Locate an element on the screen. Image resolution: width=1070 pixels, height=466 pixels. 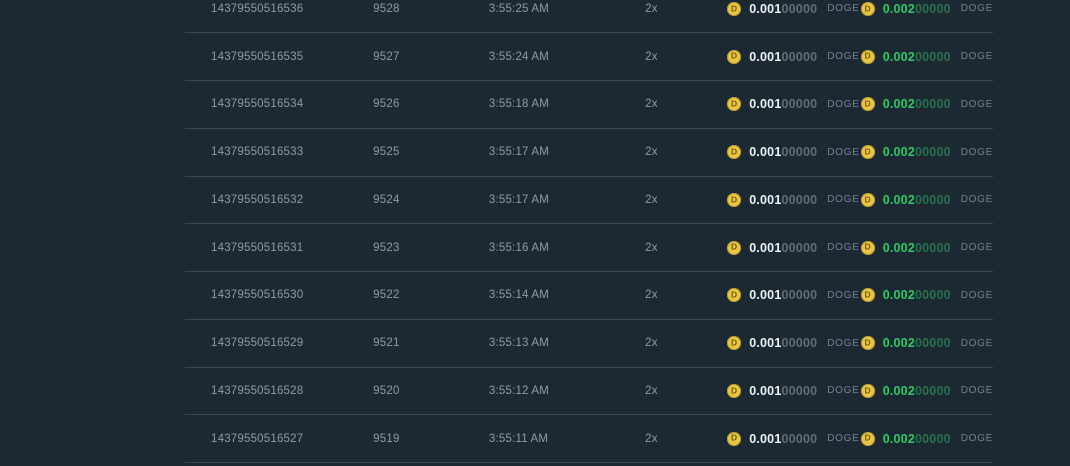
round-number: 9522 is located at coordinates (386, 295).